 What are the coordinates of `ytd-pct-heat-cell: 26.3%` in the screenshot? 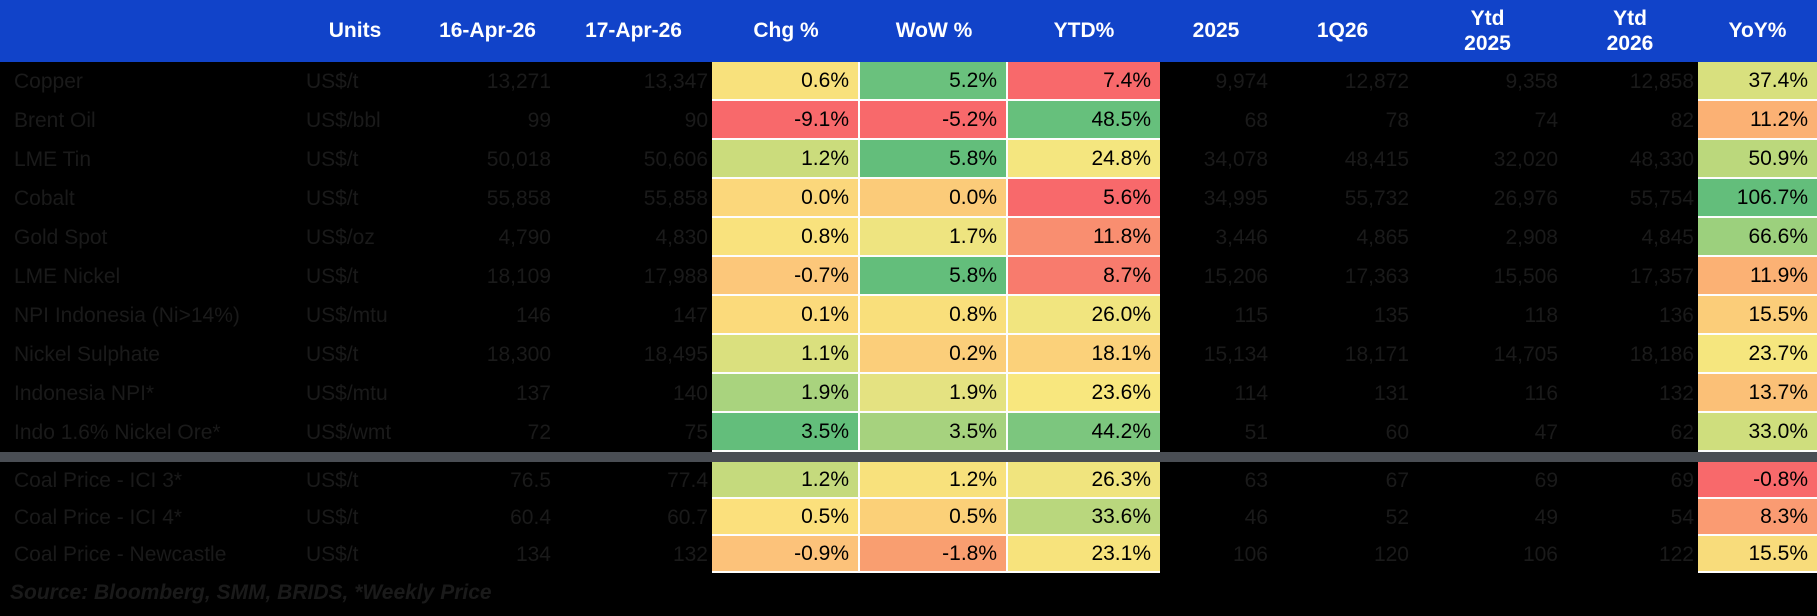 It's located at (1084, 480).